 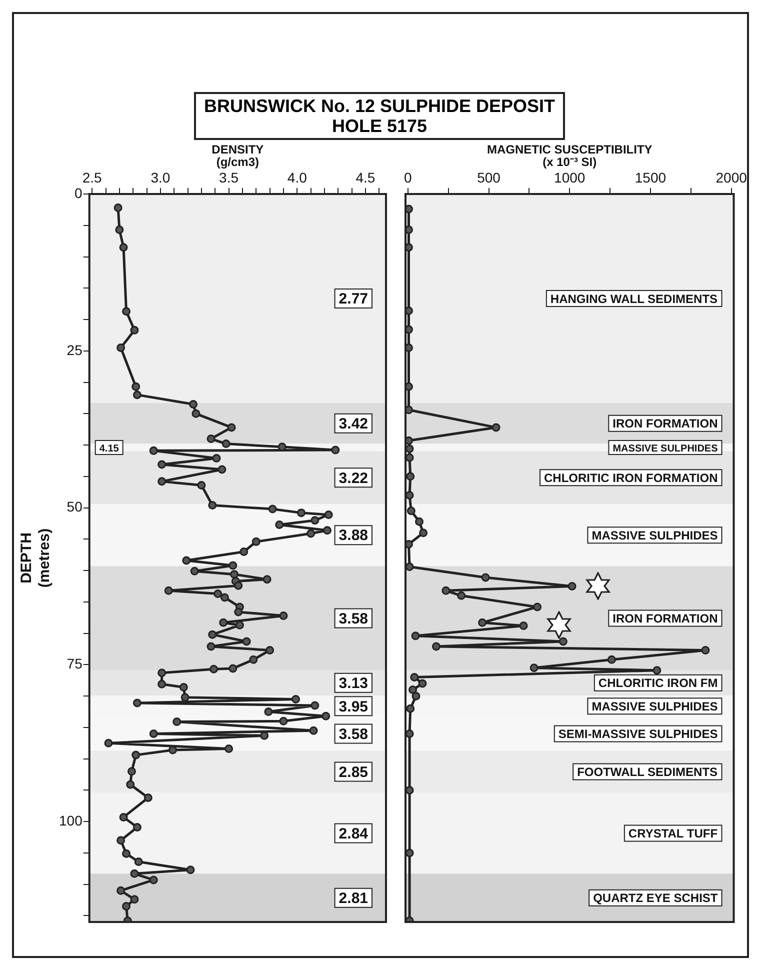 What do you see at coordinates (353, 478) in the screenshot?
I see `band-label: 3.22` at bounding box center [353, 478].